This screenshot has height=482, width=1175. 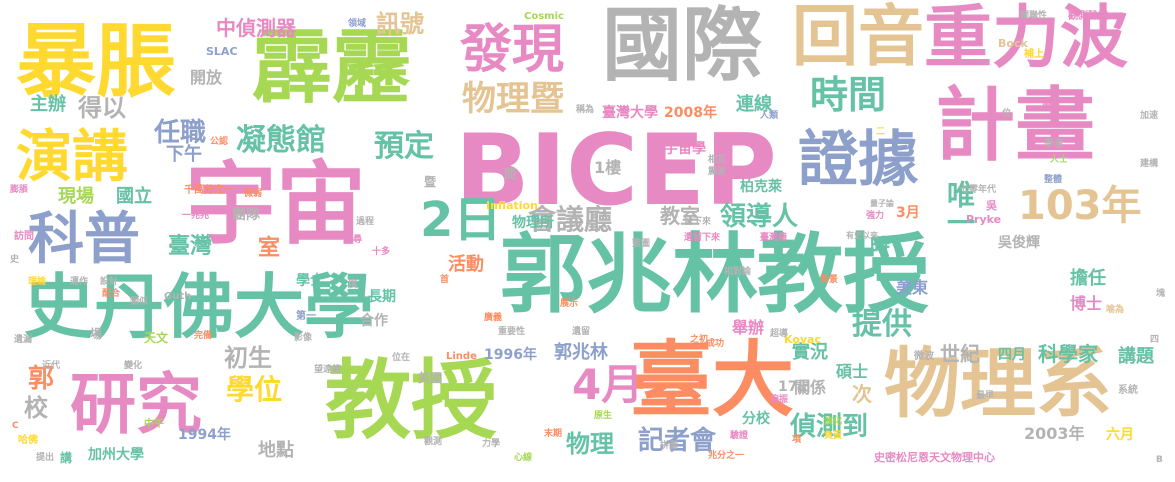 I want to click on word-wangyuanjing: 望遠鏡, so click(x=328, y=370).